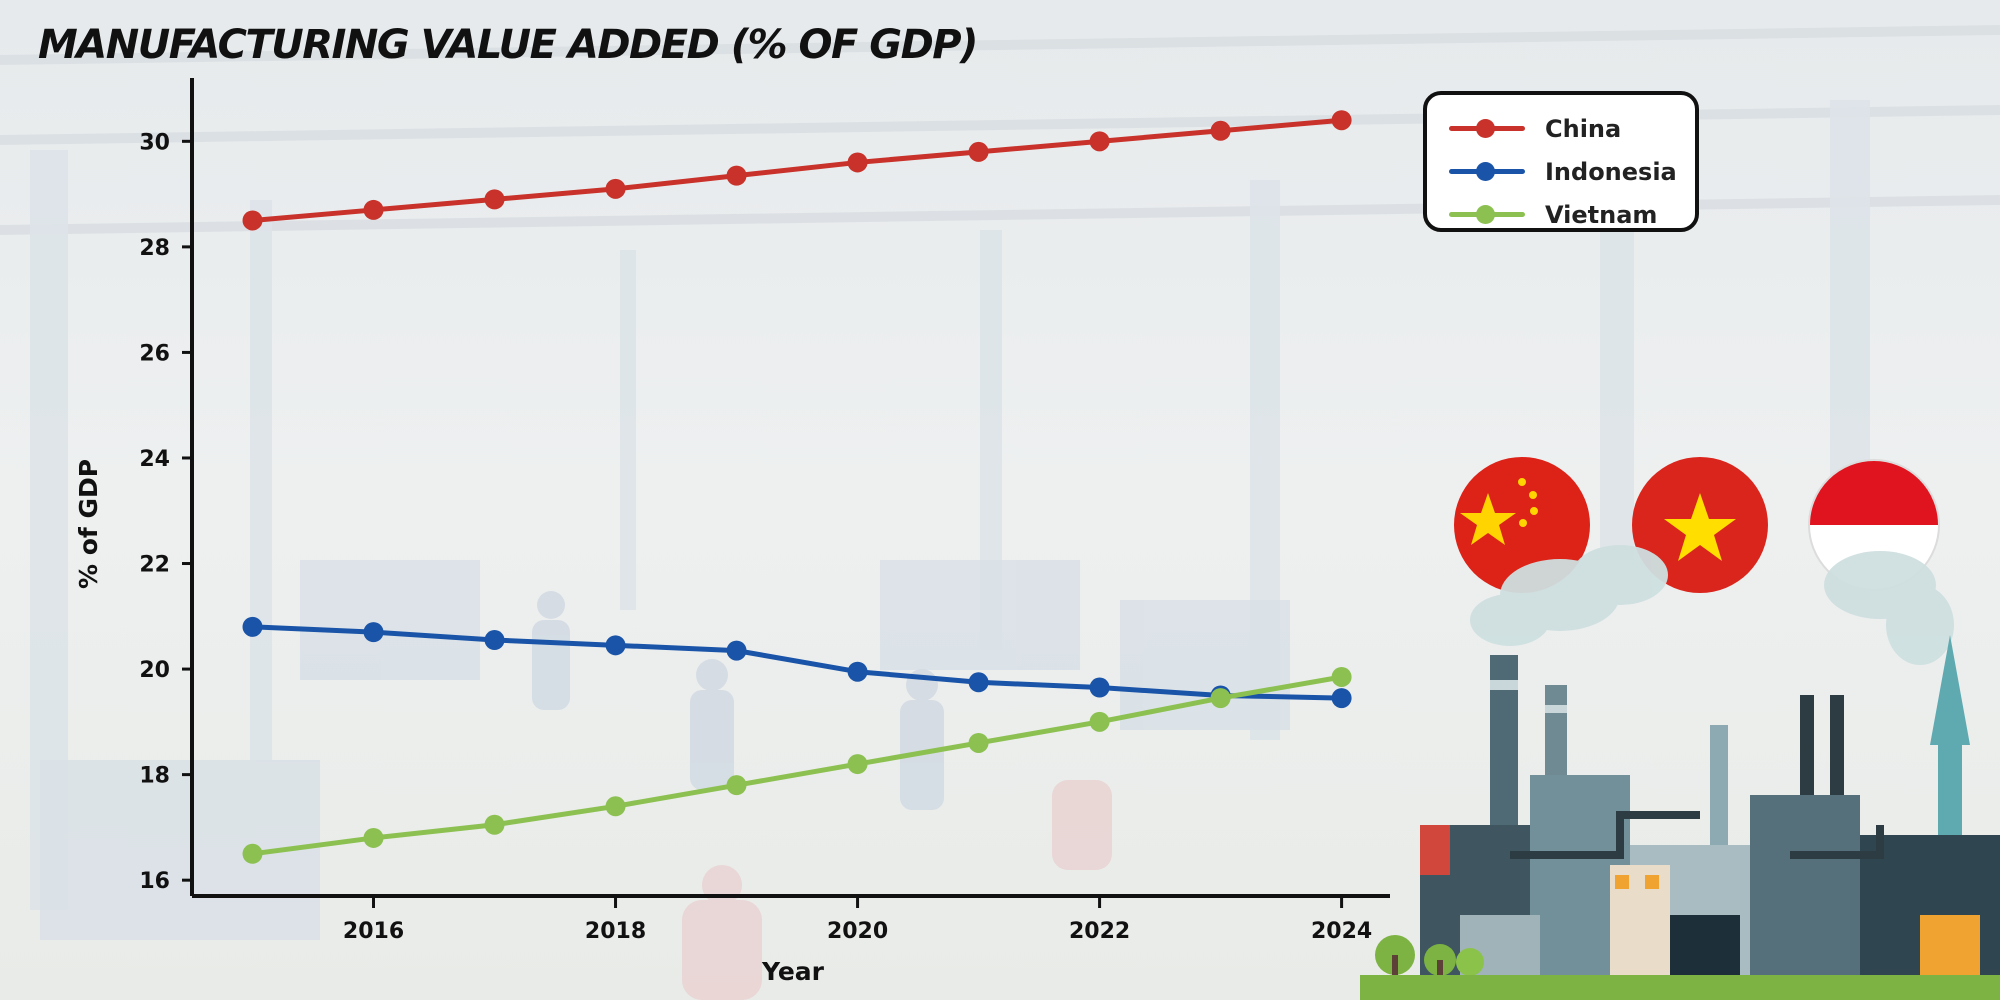  Describe the element at coordinates (1583, 129) in the screenshot. I see `legend-label-china: China` at that location.